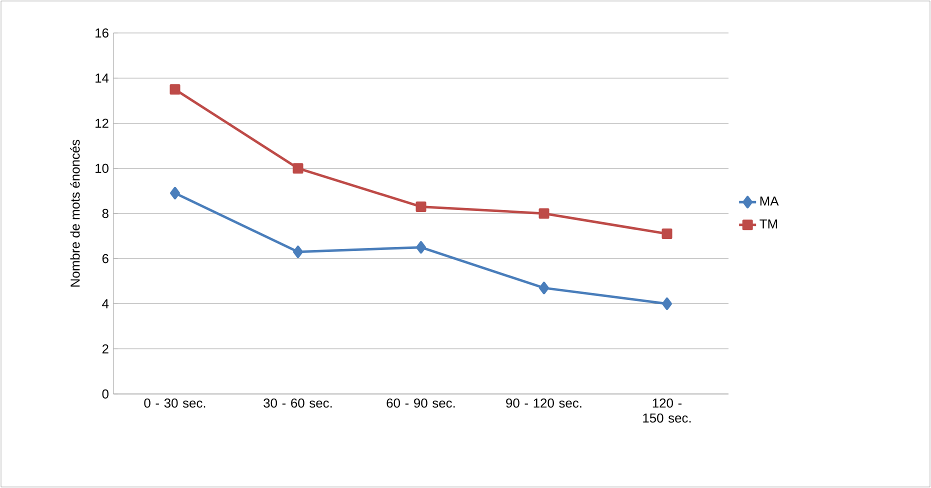 The height and width of the screenshot is (488, 931). I want to click on x-tick-label: 120 - 150 sec., so click(667, 410).